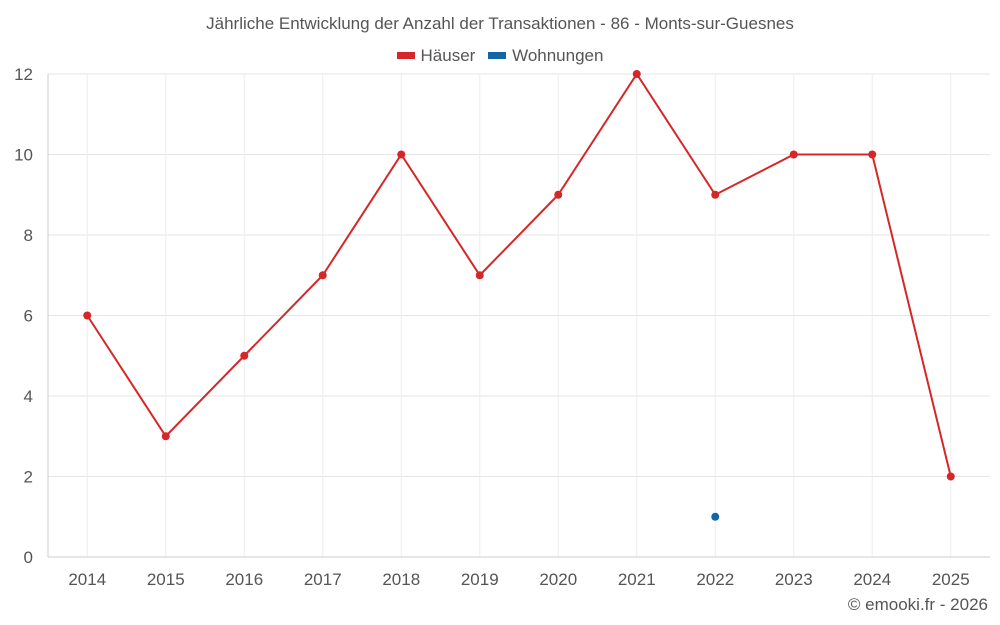 This screenshot has width=1000, height=625. I want to click on y-tick-label: 4, so click(28, 396).